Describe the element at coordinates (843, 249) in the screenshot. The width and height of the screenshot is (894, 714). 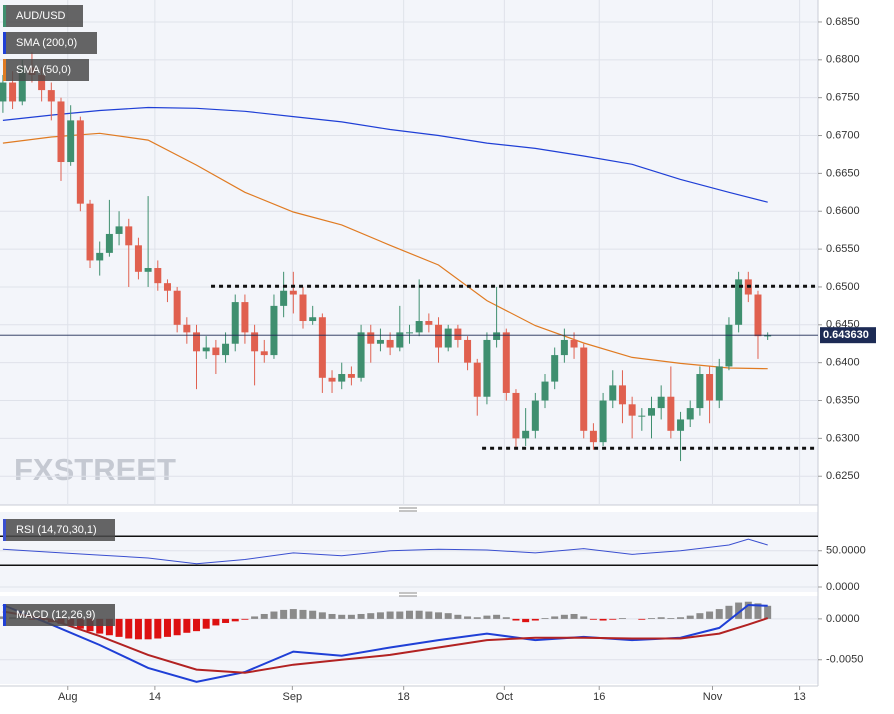
I see `y-tick-label: 0.6550` at that location.